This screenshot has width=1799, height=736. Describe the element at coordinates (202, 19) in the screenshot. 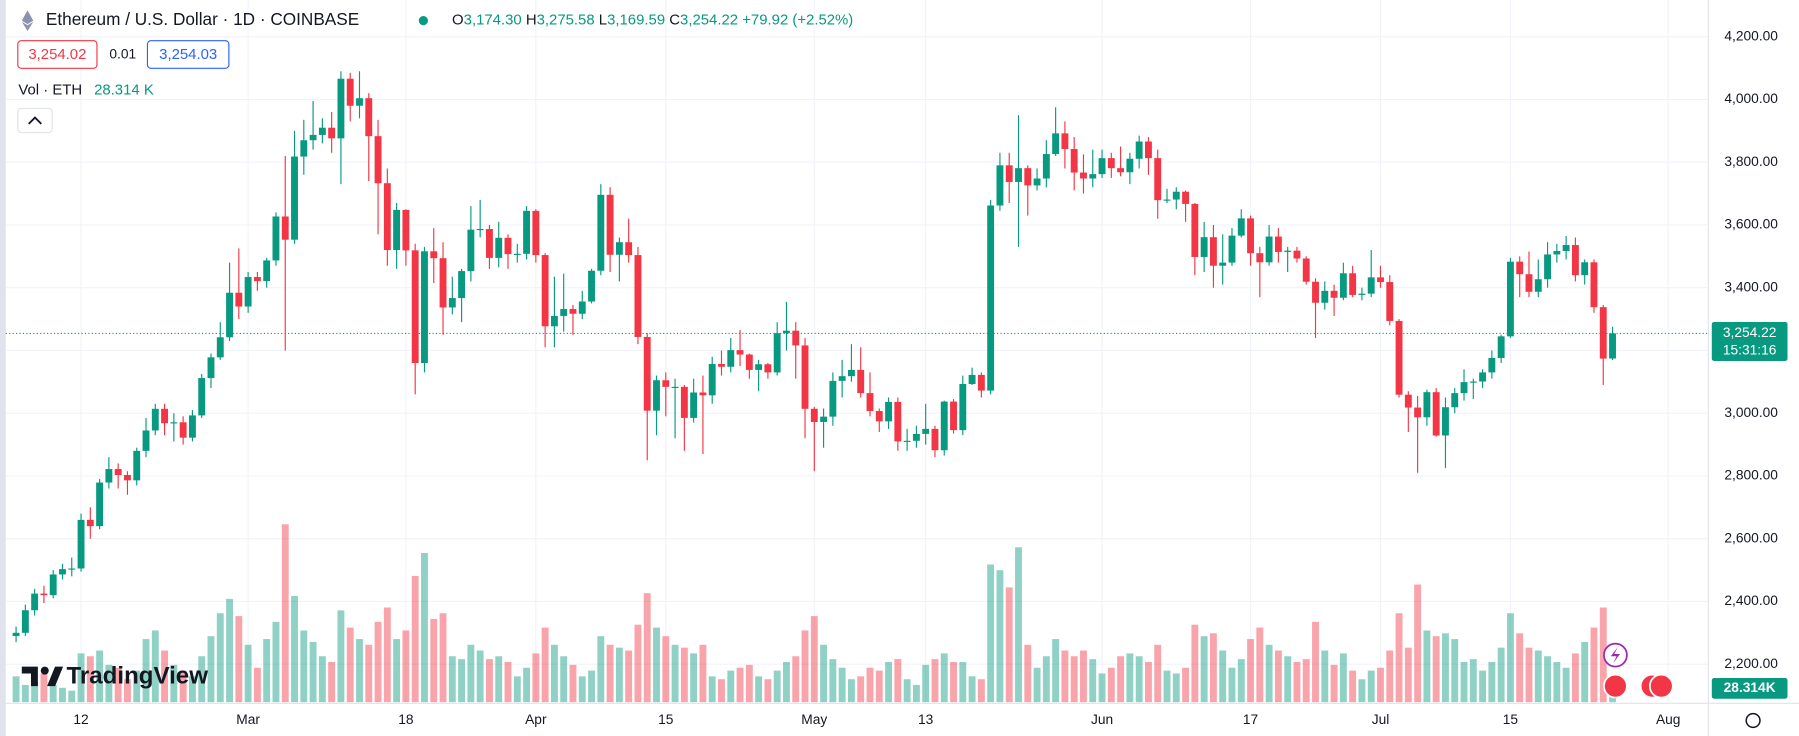

I see `symbol-title: Ethereum / U.S. Dollar · 1D · COINBASE` at that location.